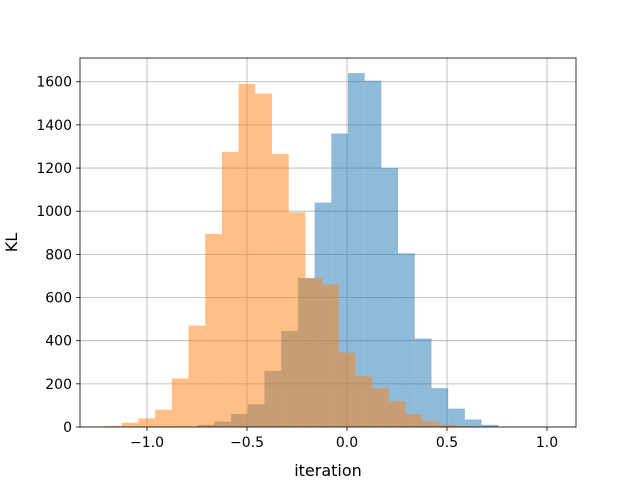 The image size is (640, 480). I want to click on x-tick-label: 0.5, so click(447, 443).